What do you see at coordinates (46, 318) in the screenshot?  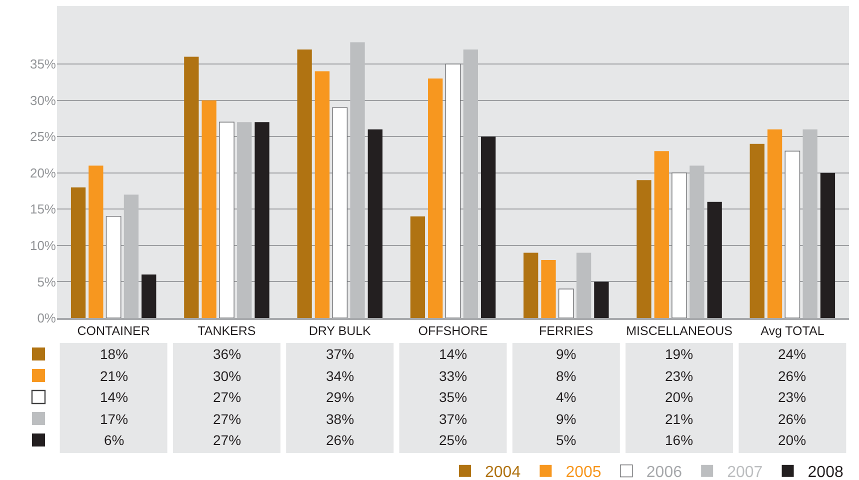 I see `y-tick-label: 0%` at bounding box center [46, 318].